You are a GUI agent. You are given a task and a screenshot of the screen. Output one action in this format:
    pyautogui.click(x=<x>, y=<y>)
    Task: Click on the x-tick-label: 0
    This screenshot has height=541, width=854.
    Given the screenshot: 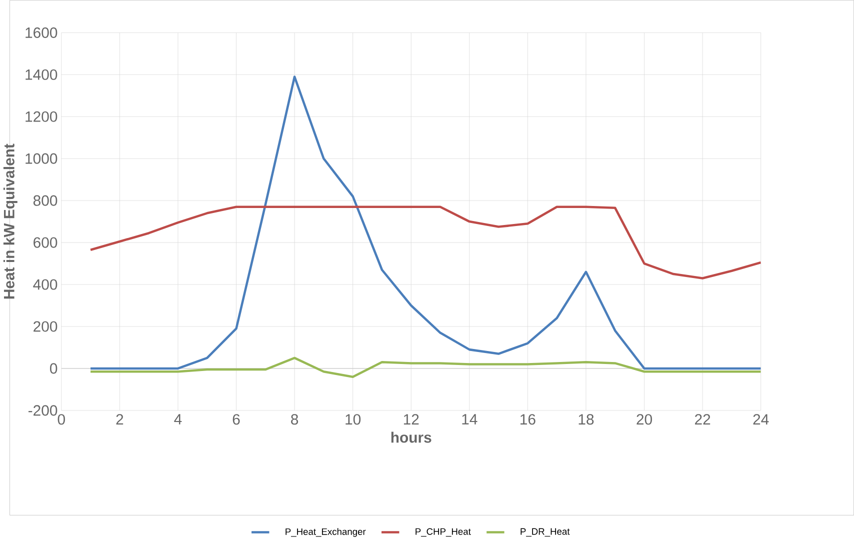 What is the action you would take?
    pyautogui.click(x=61, y=419)
    